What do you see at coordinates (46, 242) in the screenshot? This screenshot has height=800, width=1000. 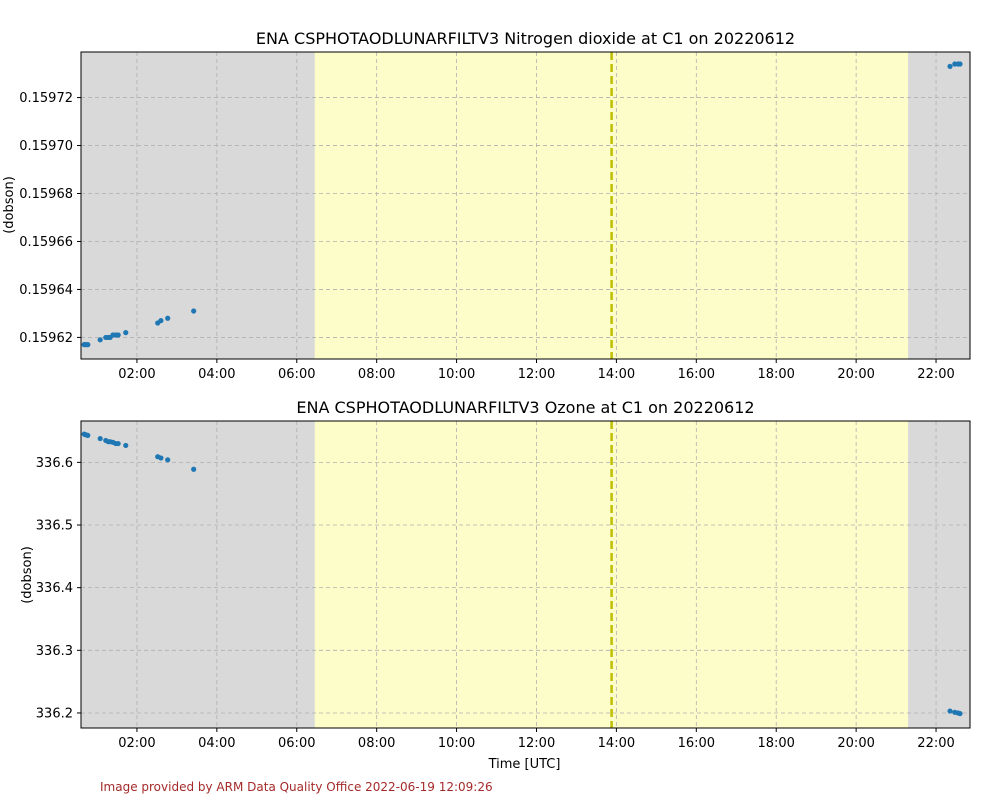 I see `y-tick-label: 0.15966` at bounding box center [46, 242].